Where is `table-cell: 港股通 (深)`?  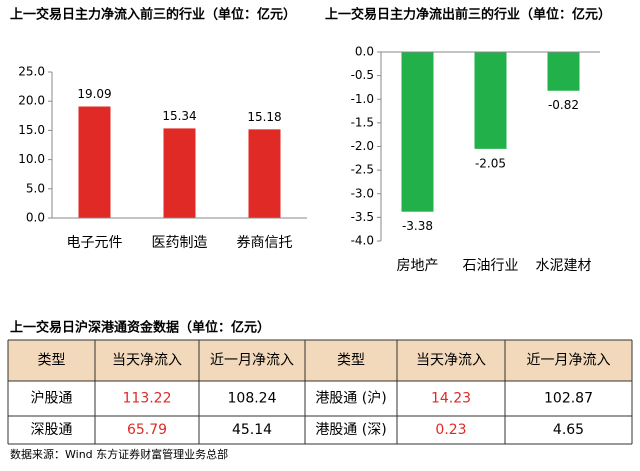 table-cell: 港股通 (深) is located at coordinates (350, 430).